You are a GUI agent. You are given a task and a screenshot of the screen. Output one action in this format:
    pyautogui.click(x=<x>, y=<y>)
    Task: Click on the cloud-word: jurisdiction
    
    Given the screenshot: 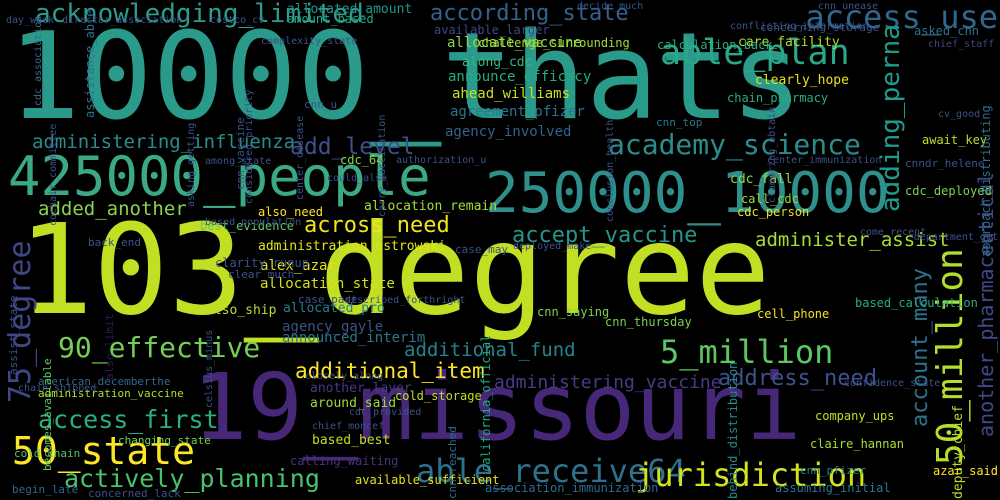 What is the action you would take?
    pyautogui.click(x=751, y=475)
    